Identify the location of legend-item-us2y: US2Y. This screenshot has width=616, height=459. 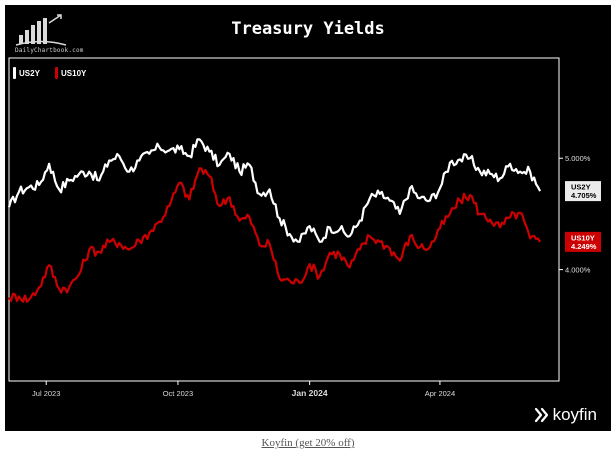
(26, 73).